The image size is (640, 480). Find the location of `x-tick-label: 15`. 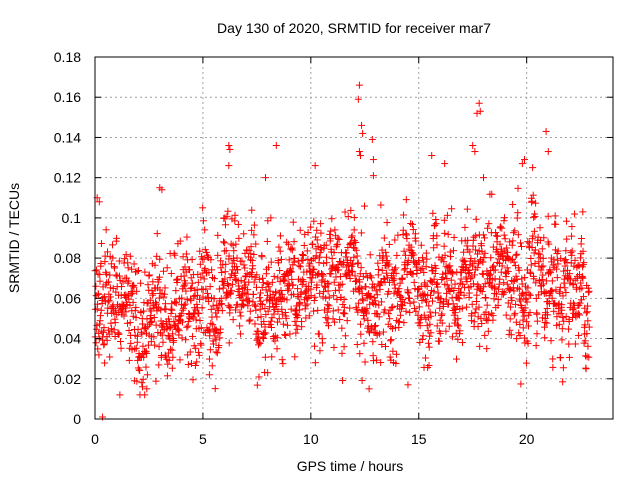

x-tick-label: 15 is located at coordinates (419, 439).